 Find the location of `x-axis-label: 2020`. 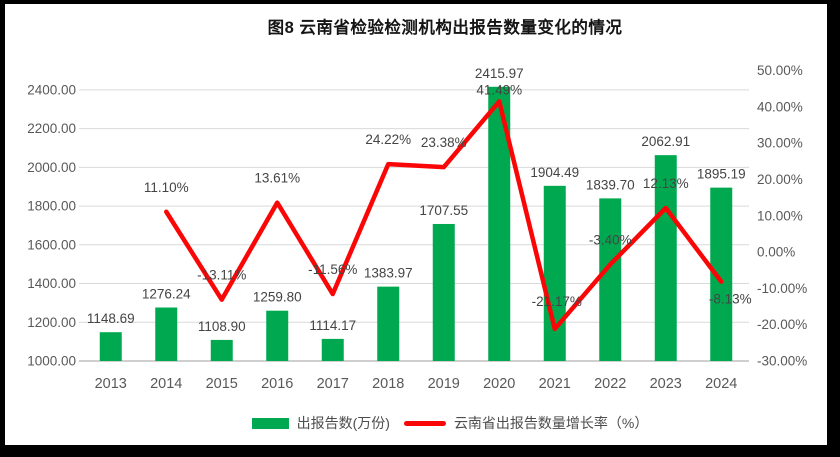

x-axis-label: 2020 is located at coordinates (499, 384).